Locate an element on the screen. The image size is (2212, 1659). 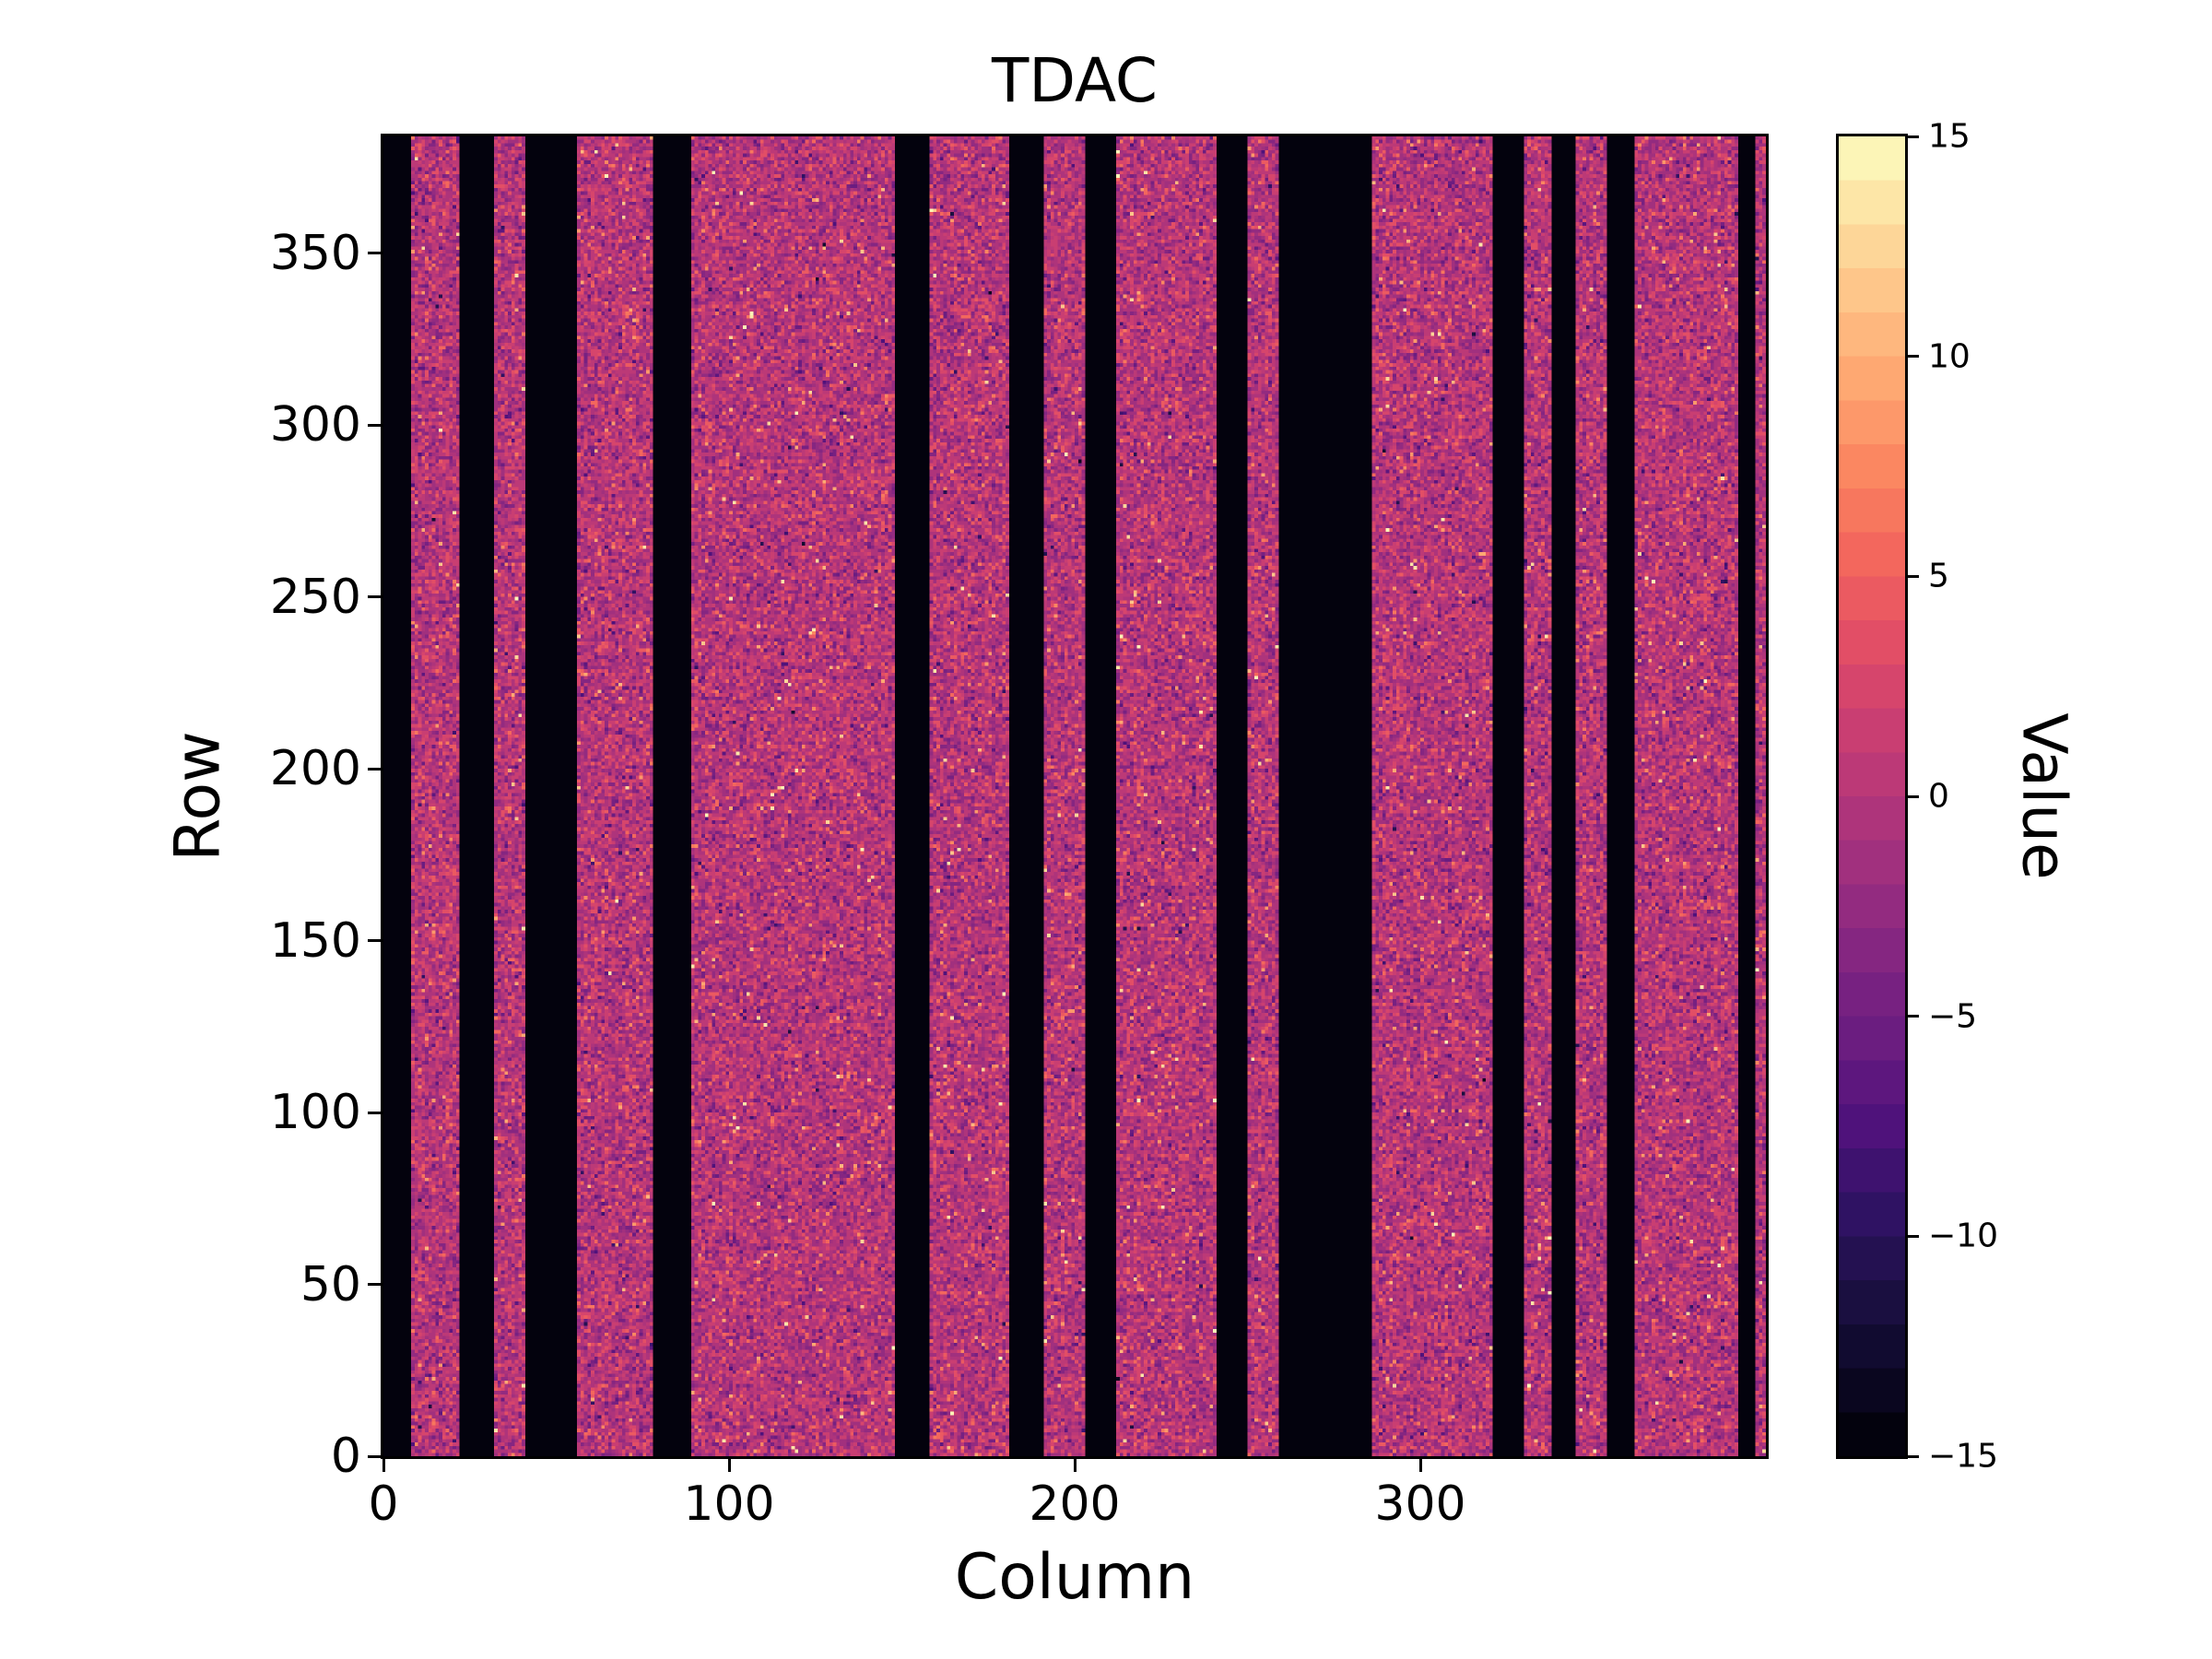
x-tick-label: 300 is located at coordinates (1420, 1504).